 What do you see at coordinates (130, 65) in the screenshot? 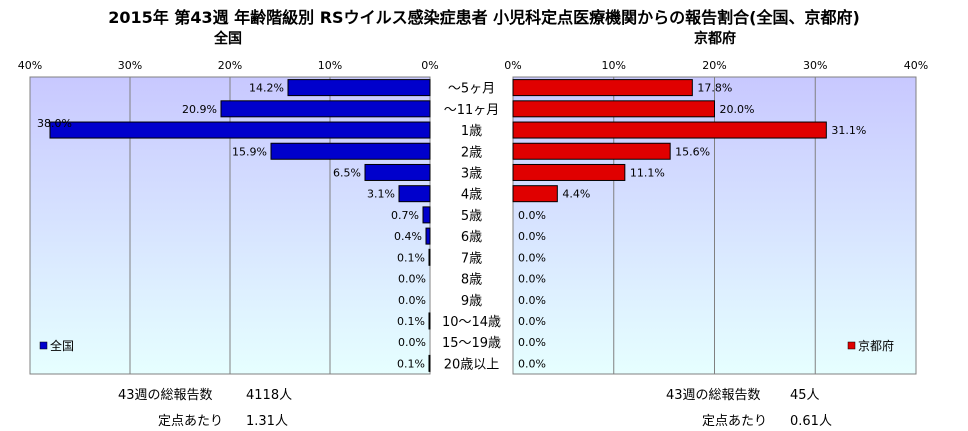
I see `tick-label-national: 30%` at bounding box center [130, 65].